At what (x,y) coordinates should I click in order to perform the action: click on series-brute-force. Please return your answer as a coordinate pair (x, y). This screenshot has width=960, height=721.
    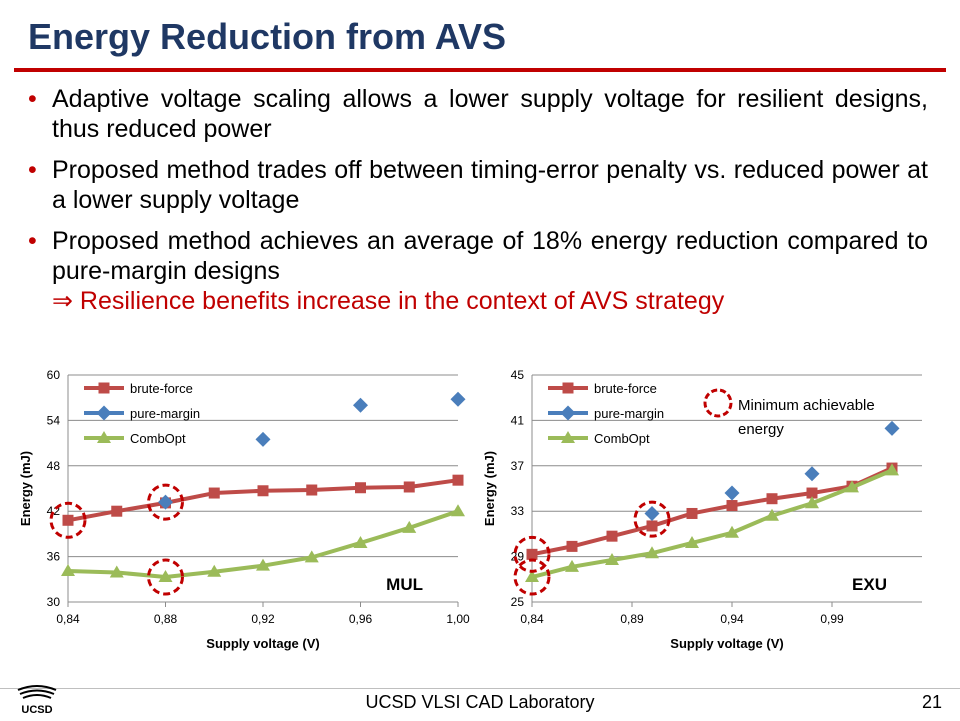
    Looking at the image, I should click on (263, 500).